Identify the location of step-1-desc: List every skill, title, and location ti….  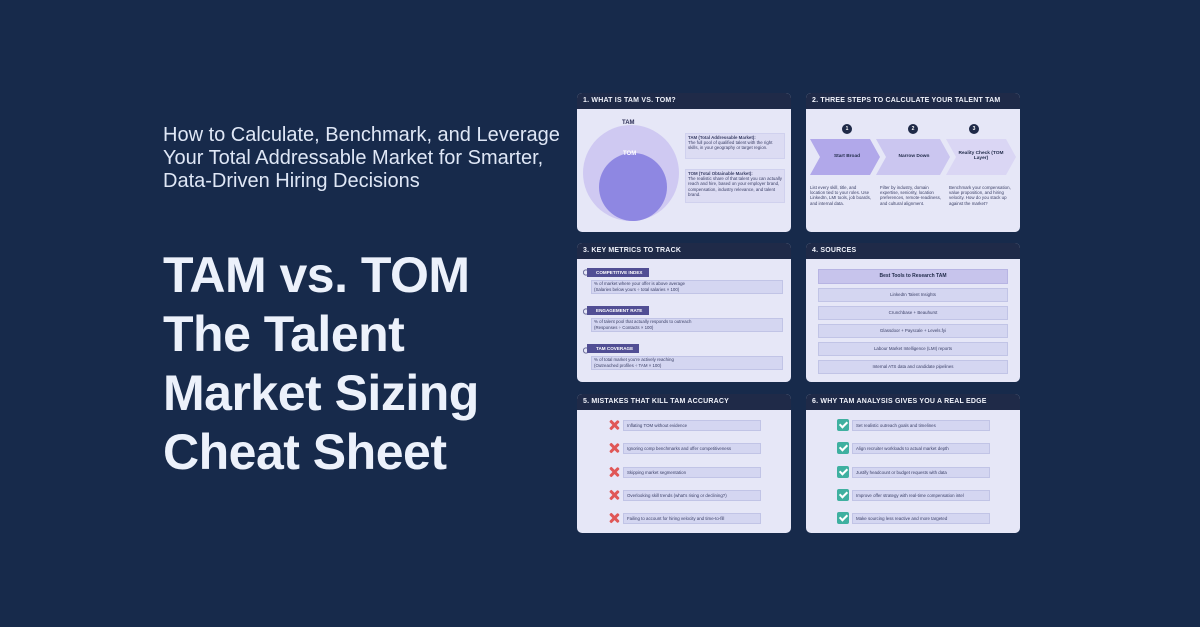
(841, 195).